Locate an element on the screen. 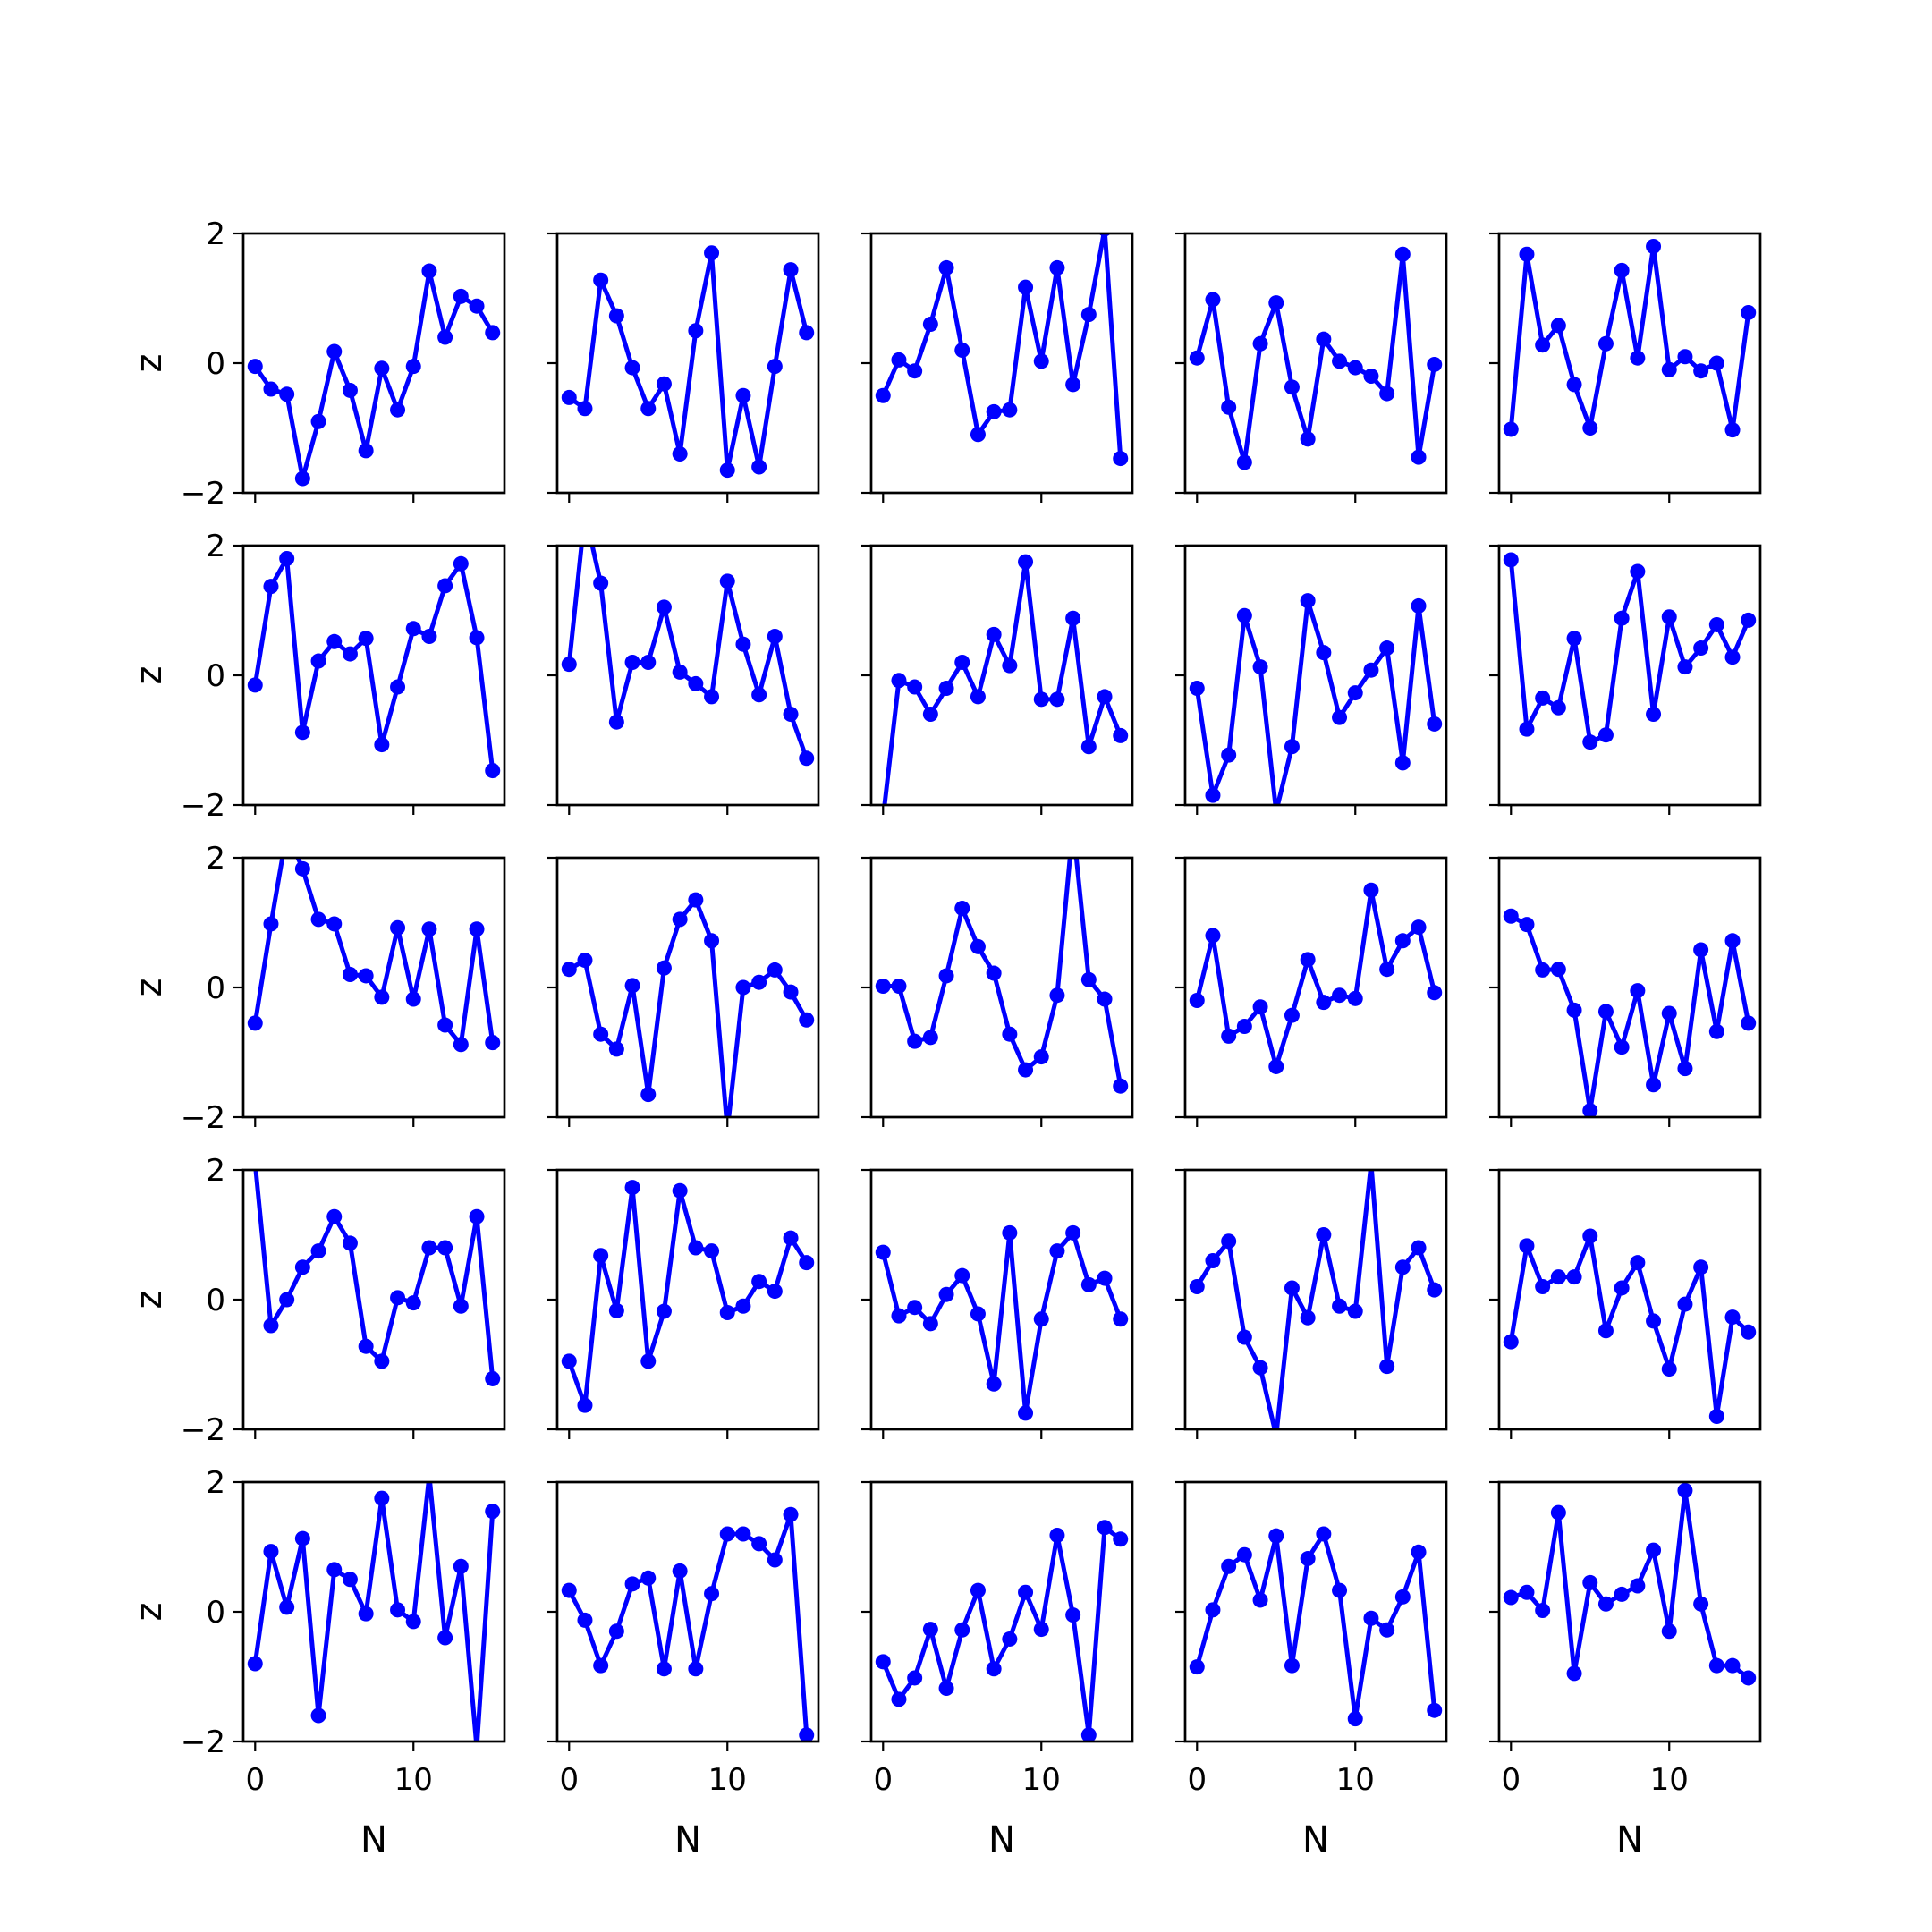 The image size is (1932, 1932). panel-5-4: 0 10N is located at coordinates (1311, 1670).